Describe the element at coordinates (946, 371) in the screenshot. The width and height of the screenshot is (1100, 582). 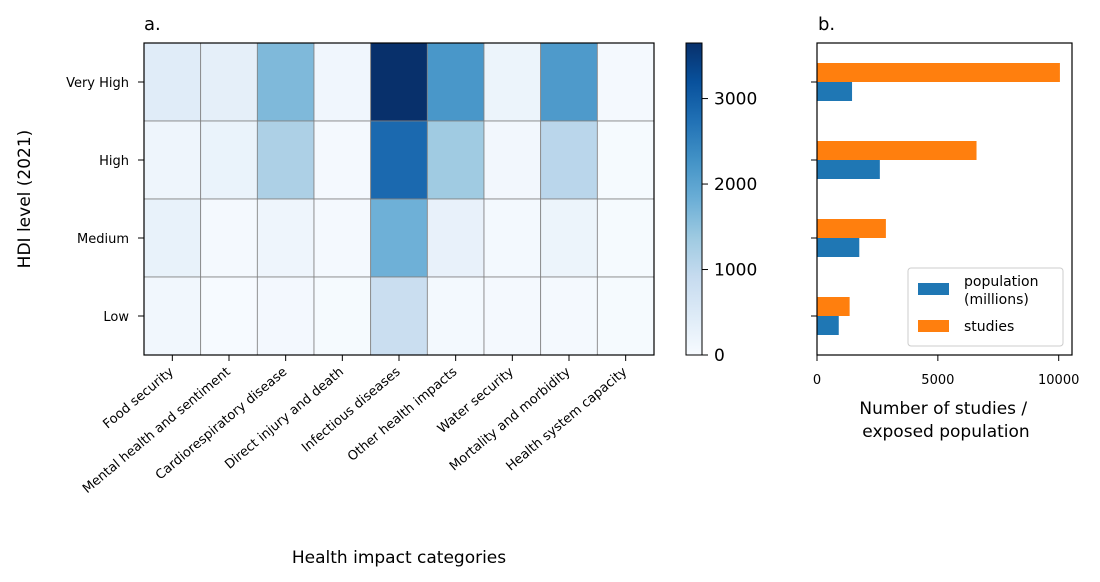
I see `bar-x-ticks: 0 5000 10000` at that location.